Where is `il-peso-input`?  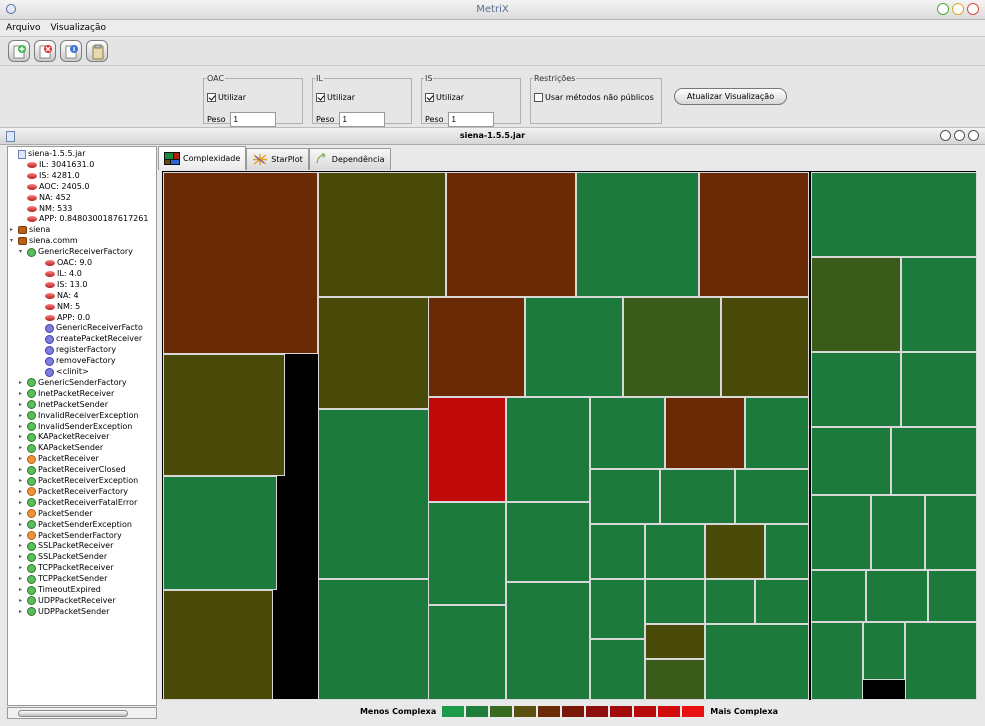
il-peso-input is located at coordinates (361, 119).